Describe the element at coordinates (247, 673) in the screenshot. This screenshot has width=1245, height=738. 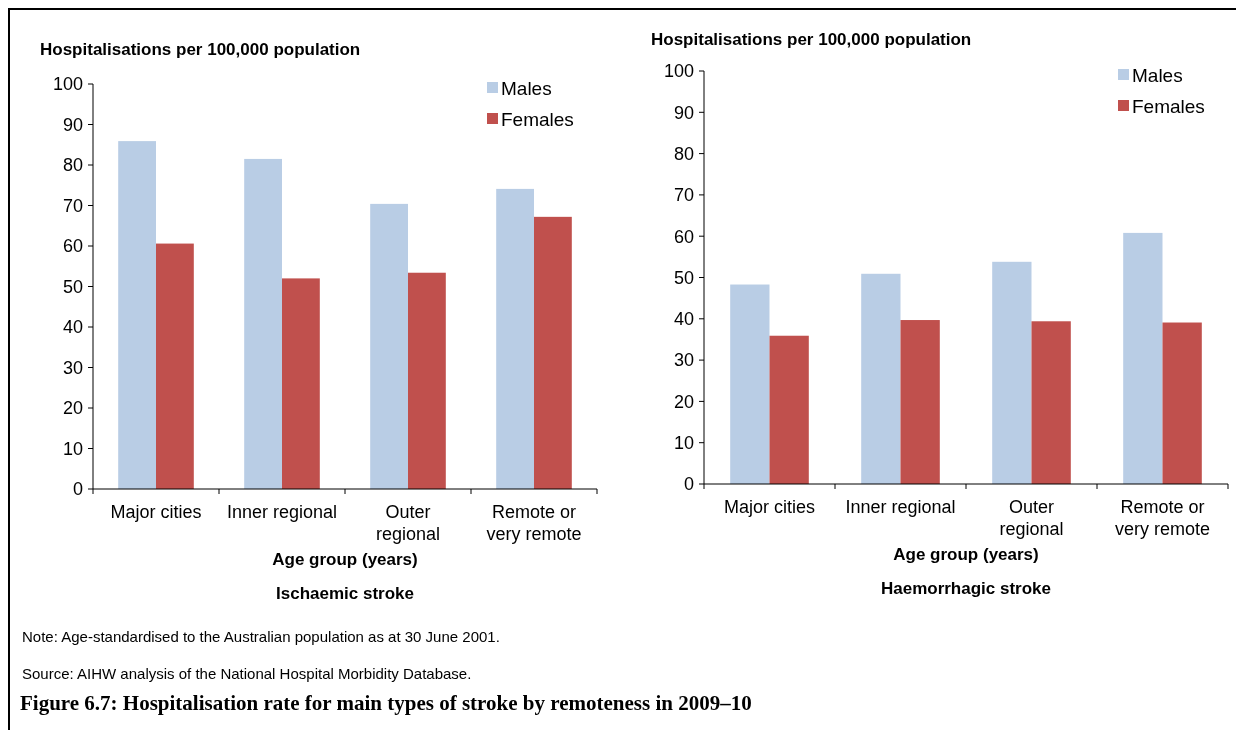
I see `source-note: Source: AIHW analysis of the National Hospital Morbidity Database.` at that location.